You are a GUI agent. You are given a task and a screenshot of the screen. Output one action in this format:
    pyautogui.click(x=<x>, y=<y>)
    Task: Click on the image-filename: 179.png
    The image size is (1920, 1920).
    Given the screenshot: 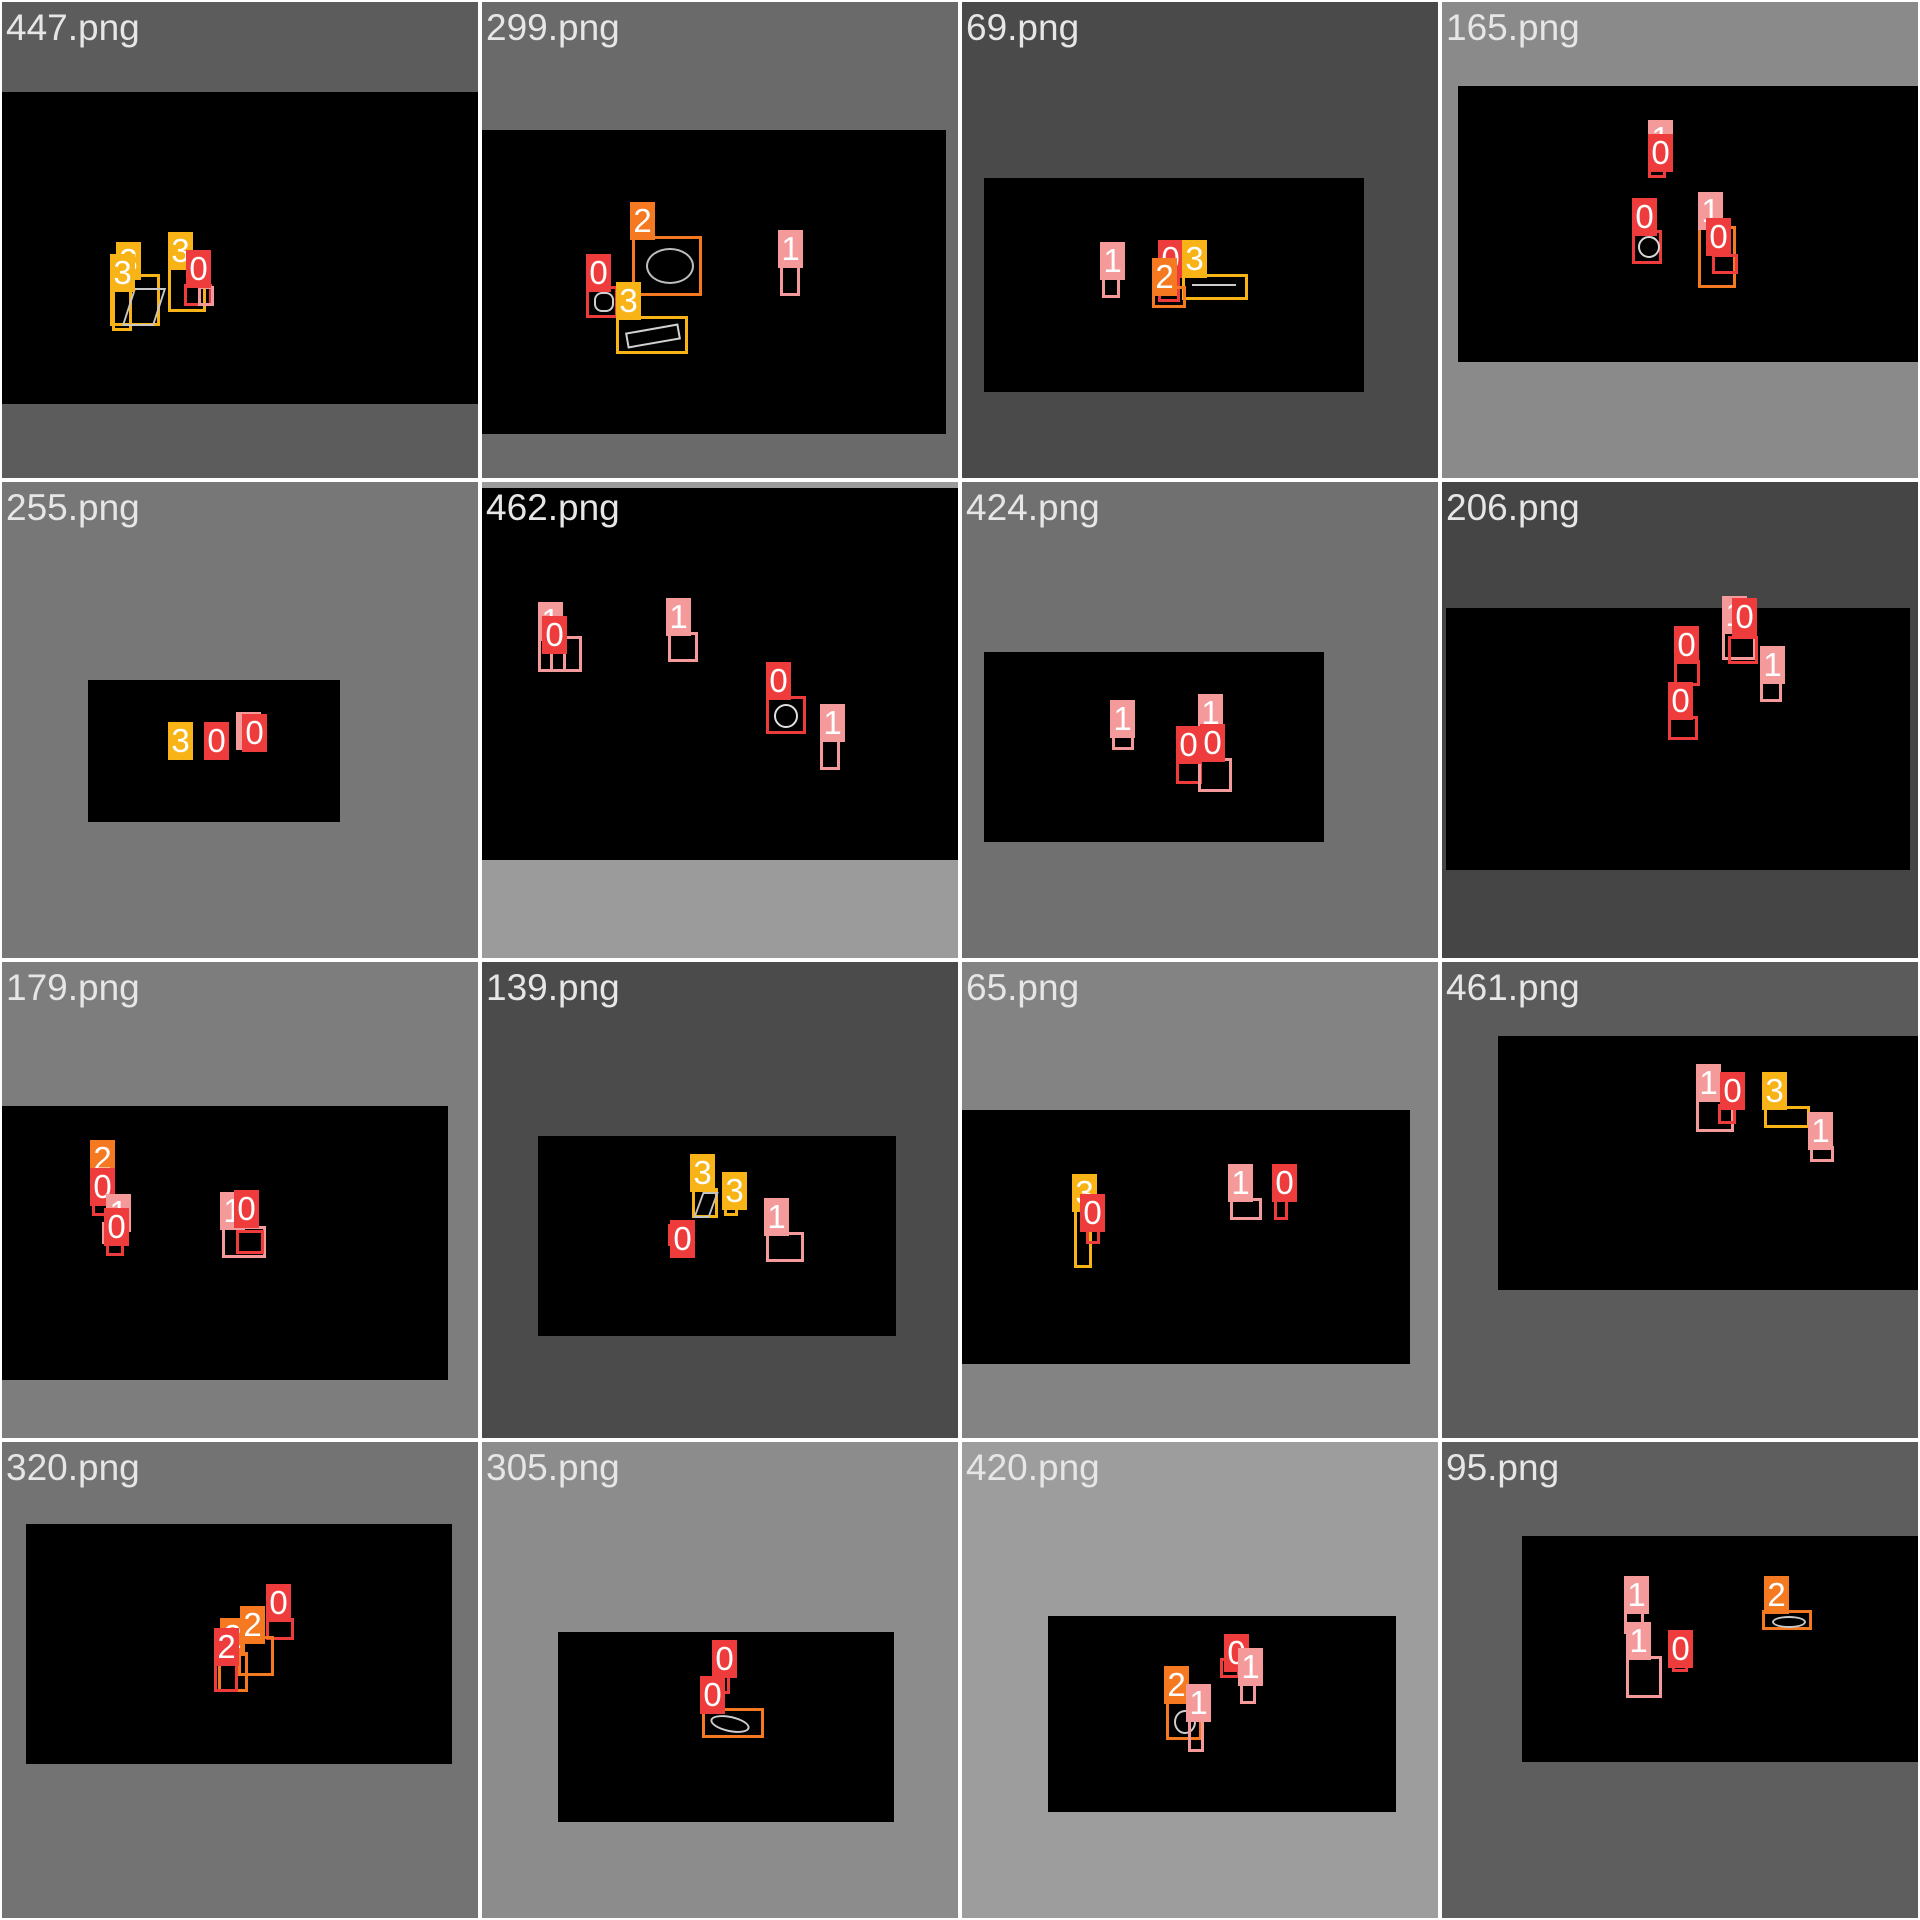 What is the action you would take?
    pyautogui.click(x=73, y=987)
    